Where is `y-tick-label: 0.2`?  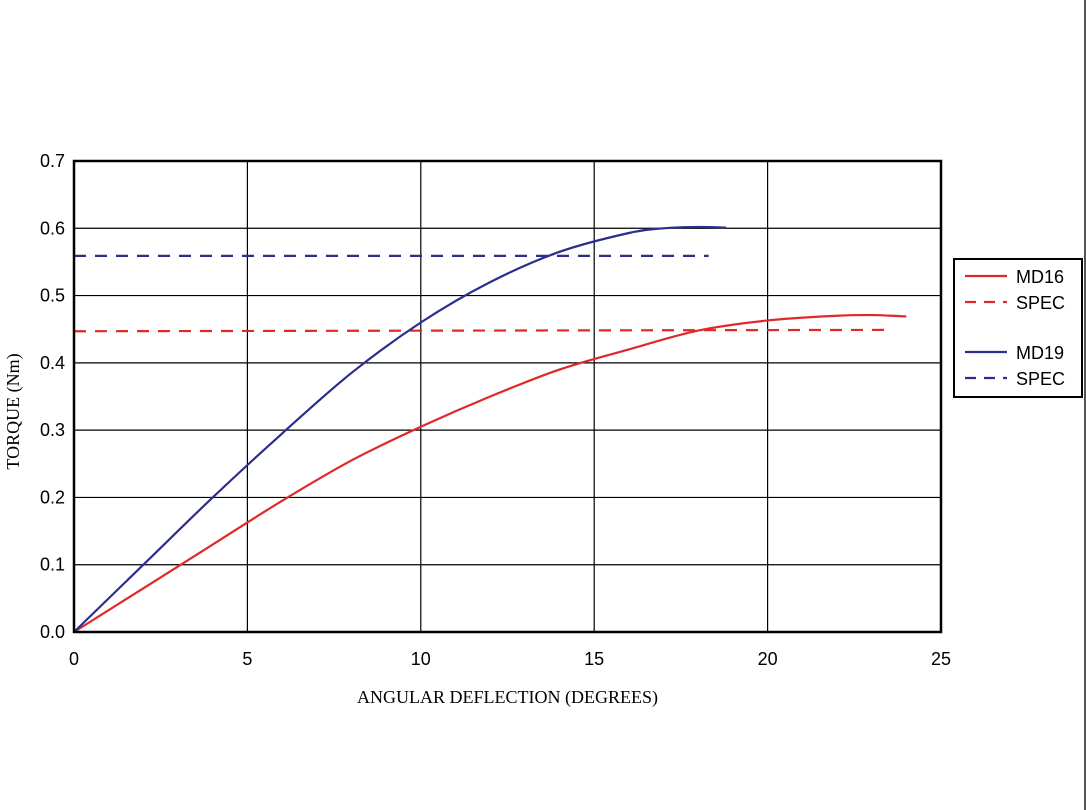 y-tick-label: 0.2 is located at coordinates (52, 497).